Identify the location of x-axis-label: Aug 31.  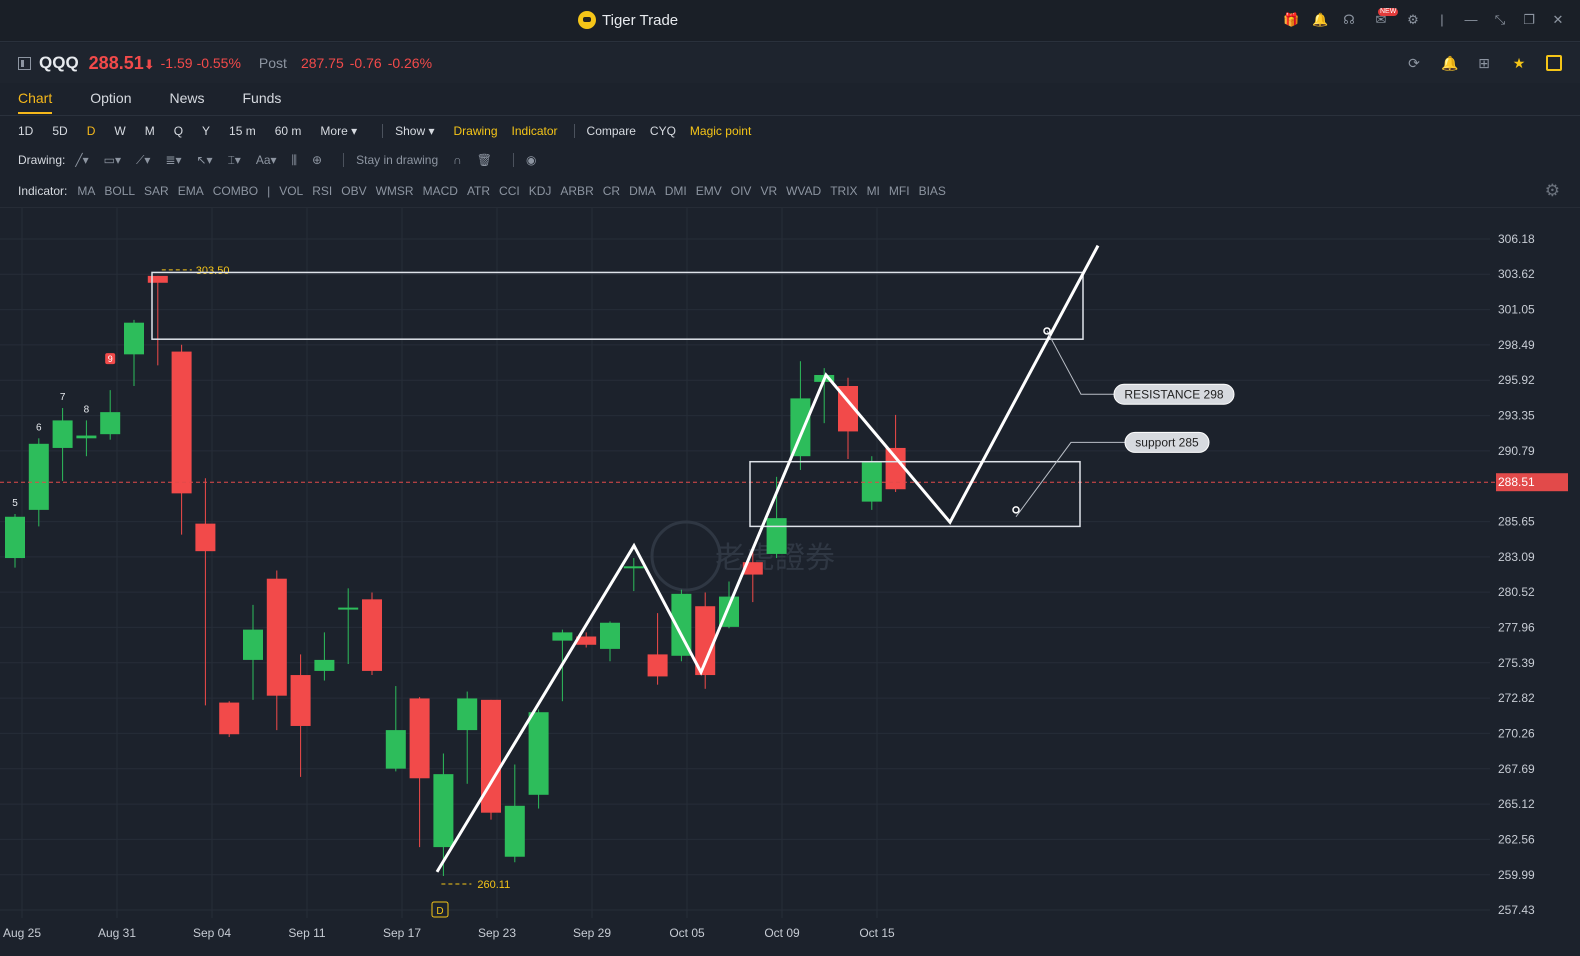
(117, 933).